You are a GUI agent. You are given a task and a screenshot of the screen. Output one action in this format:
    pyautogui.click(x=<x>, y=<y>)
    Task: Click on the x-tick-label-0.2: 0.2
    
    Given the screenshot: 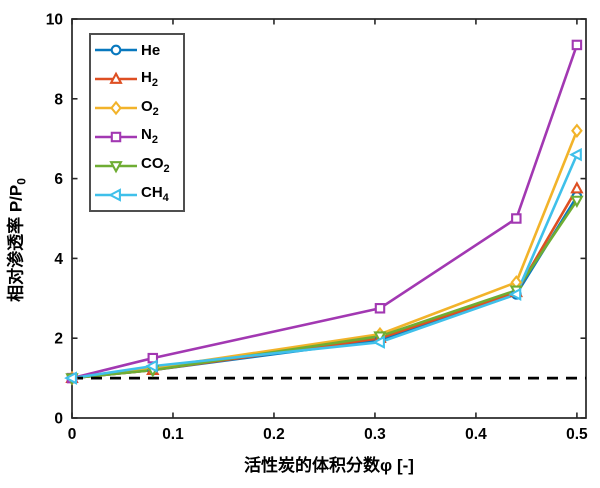 What is the action you would take?
    pyautogui.click(x=274, y=434)
    